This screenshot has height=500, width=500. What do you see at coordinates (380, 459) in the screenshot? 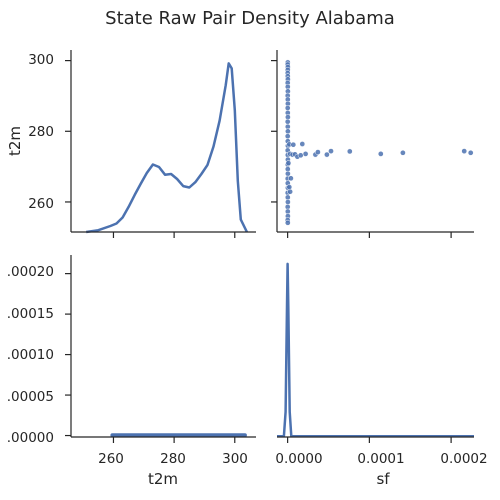
I see `x-tick-label: 0.0001` at bounding box center [380, 459].